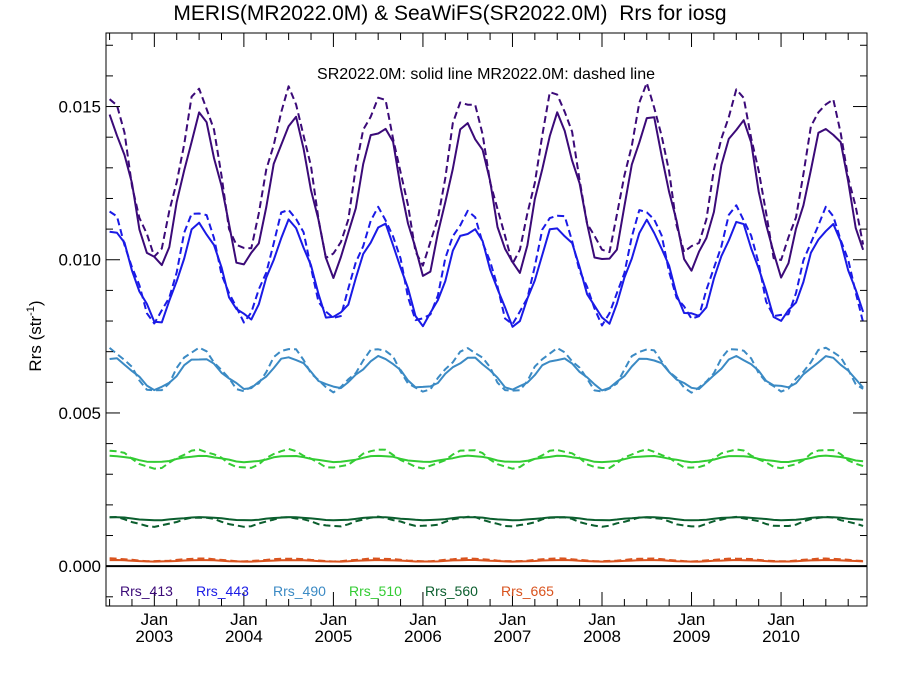 This screenshot has width=900, height=675. Describe the element at coordinates (31, 311) in the screenshot. I see `y-axis-label-superscript: -1` at that location.